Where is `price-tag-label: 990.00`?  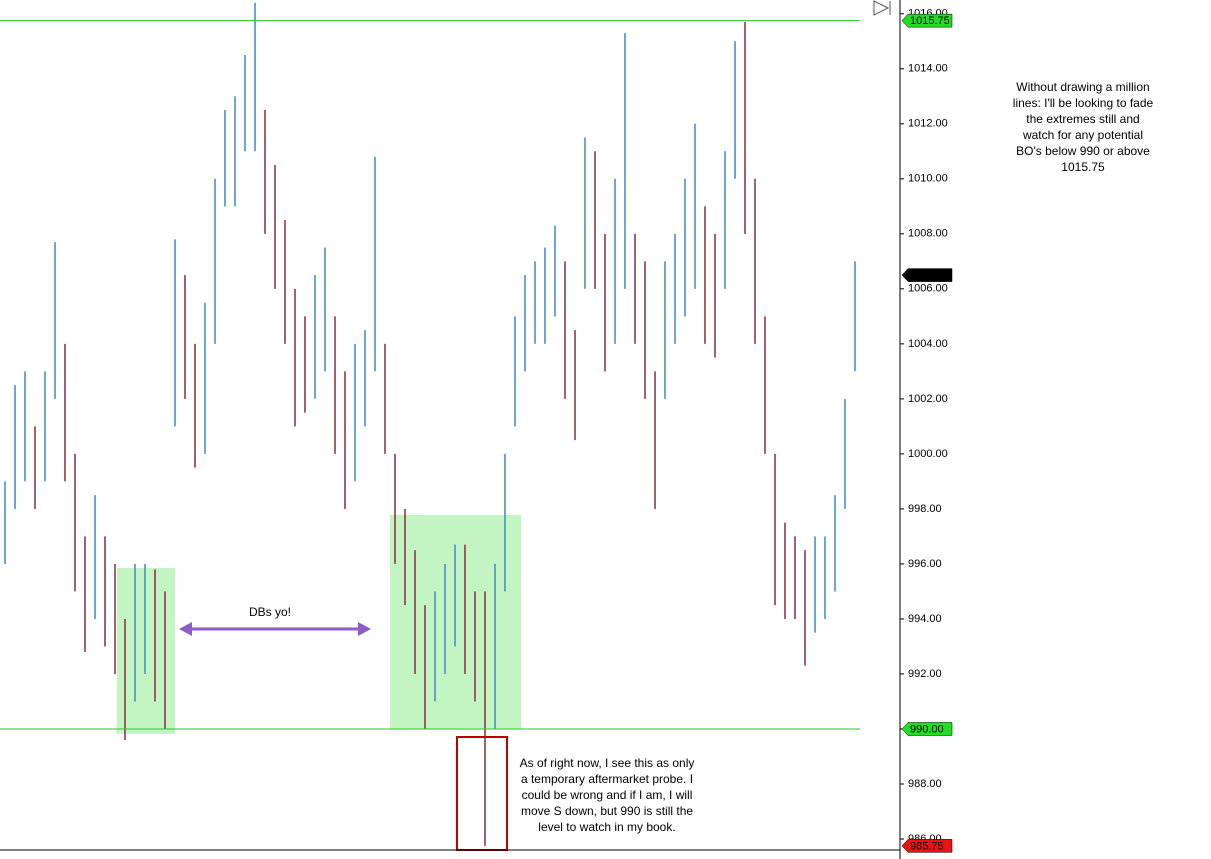 price-tag-label: 990.00 is located at coordinates (927, 729).